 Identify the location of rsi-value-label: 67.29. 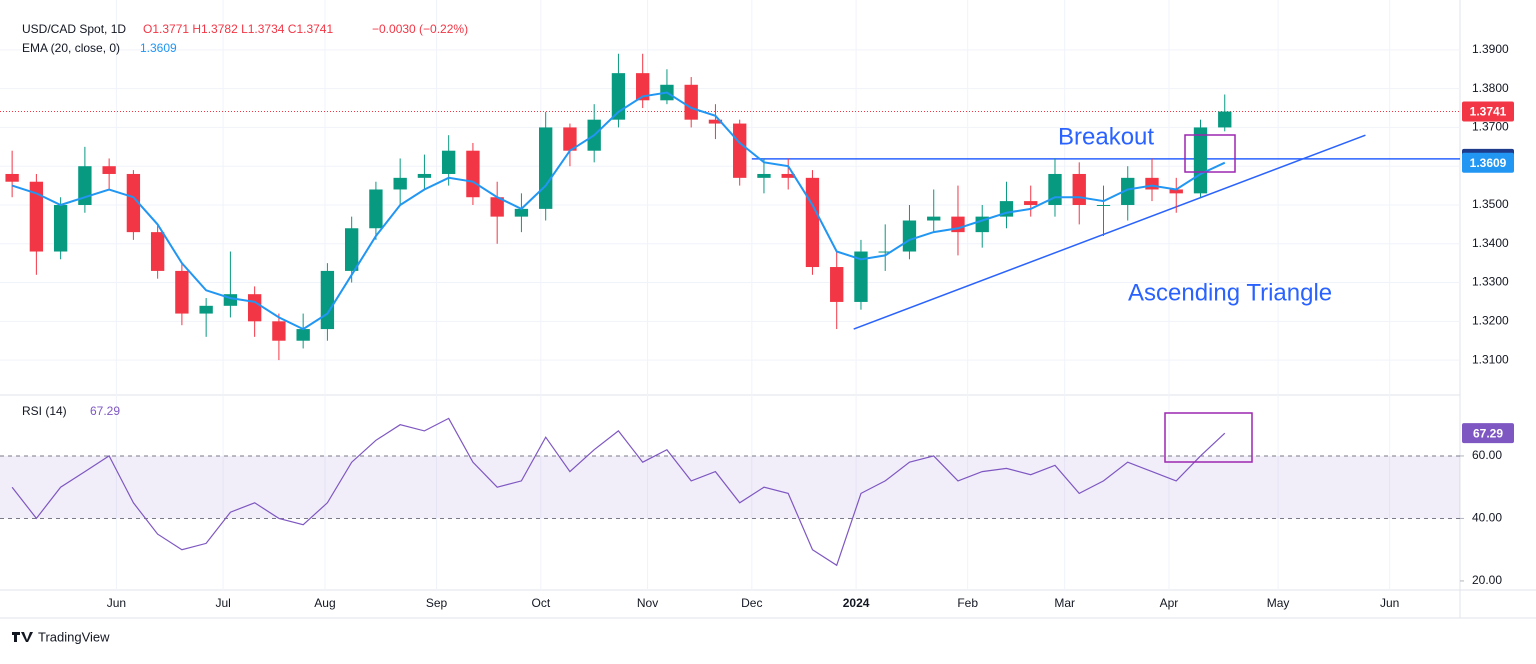
(1488, 433).